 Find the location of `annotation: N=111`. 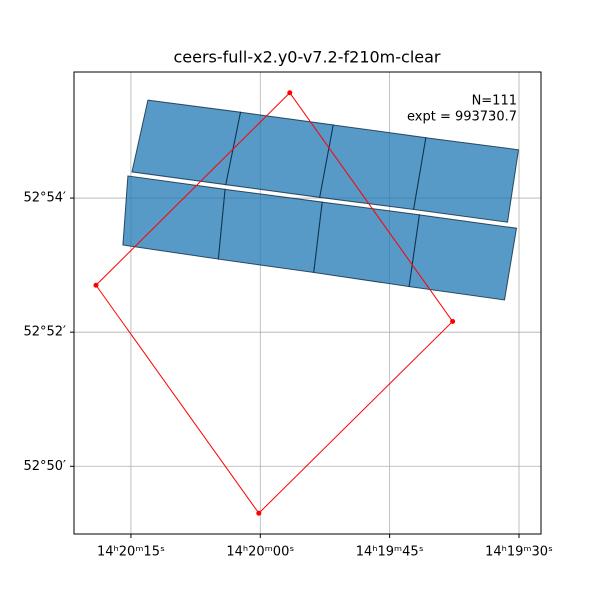

annotation: N=111 is located at coordinates (494, 101).